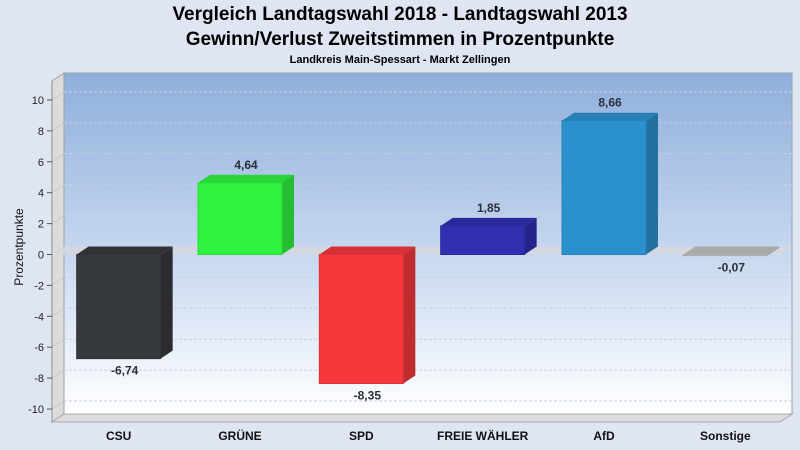 This screenshot has height=450, width=800. What do you see at coordinates (39, 348) in the screenshot?
I see `y-tick-label: -6` at bounding box center [39, 348].